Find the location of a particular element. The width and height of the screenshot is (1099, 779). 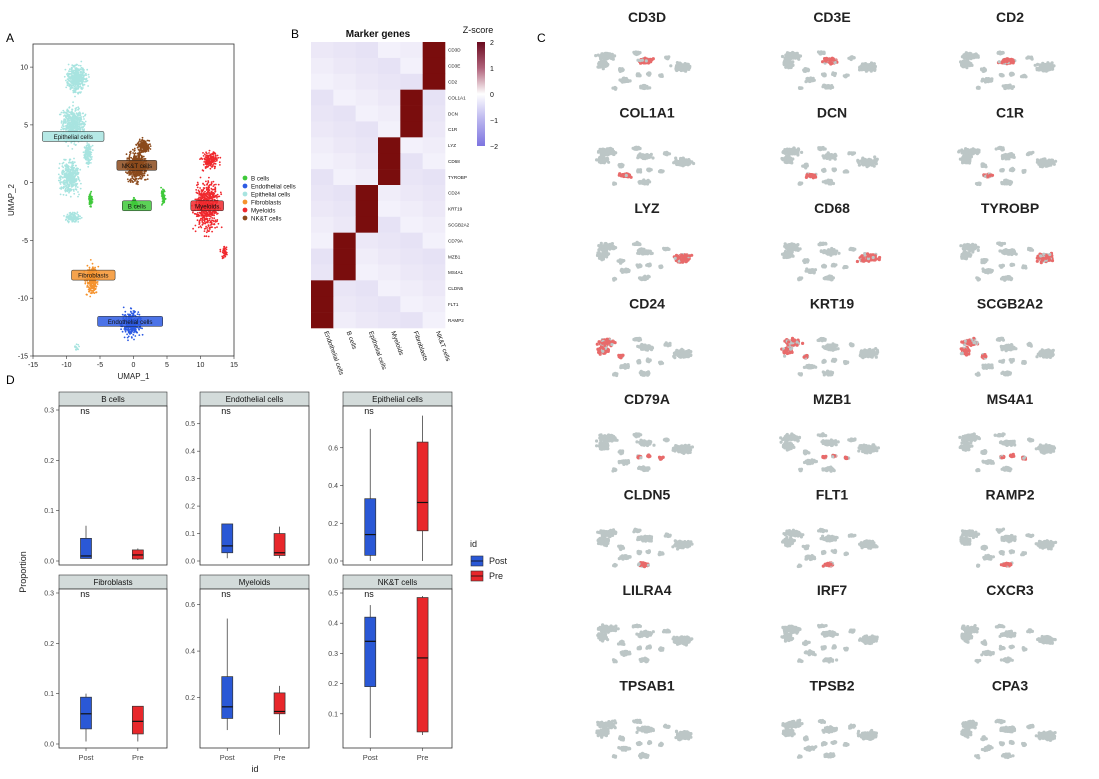

zscore-colorbar is located at coordinates (481, 94).